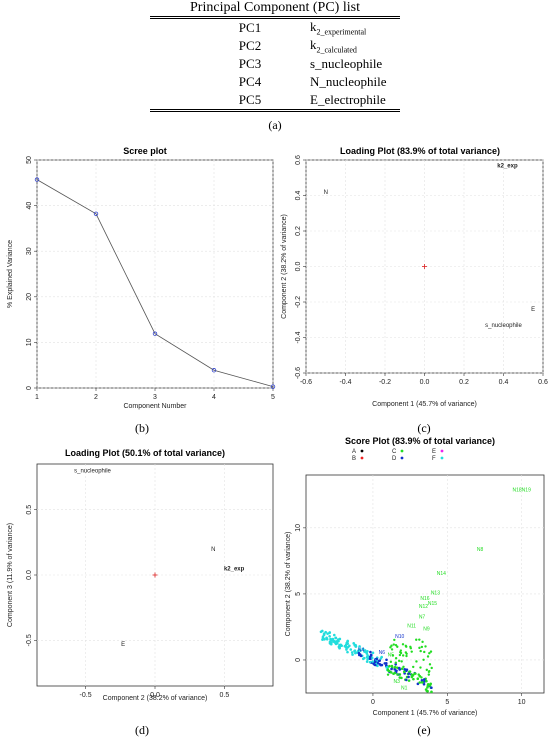 The height and width of the screenshot is (742, 550). What do you see at coordinates (92, 472) in the screenshot?
I see `variable-label: s_nucleophile` at bounding box center [92, 472].